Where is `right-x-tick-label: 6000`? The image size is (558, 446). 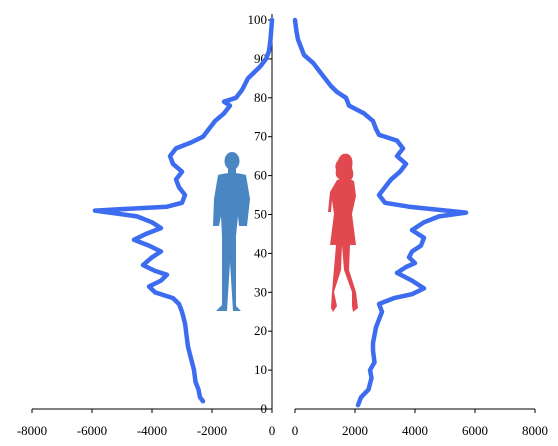 right-x-tick-label: 6000 is located at coordinates (475, 430).